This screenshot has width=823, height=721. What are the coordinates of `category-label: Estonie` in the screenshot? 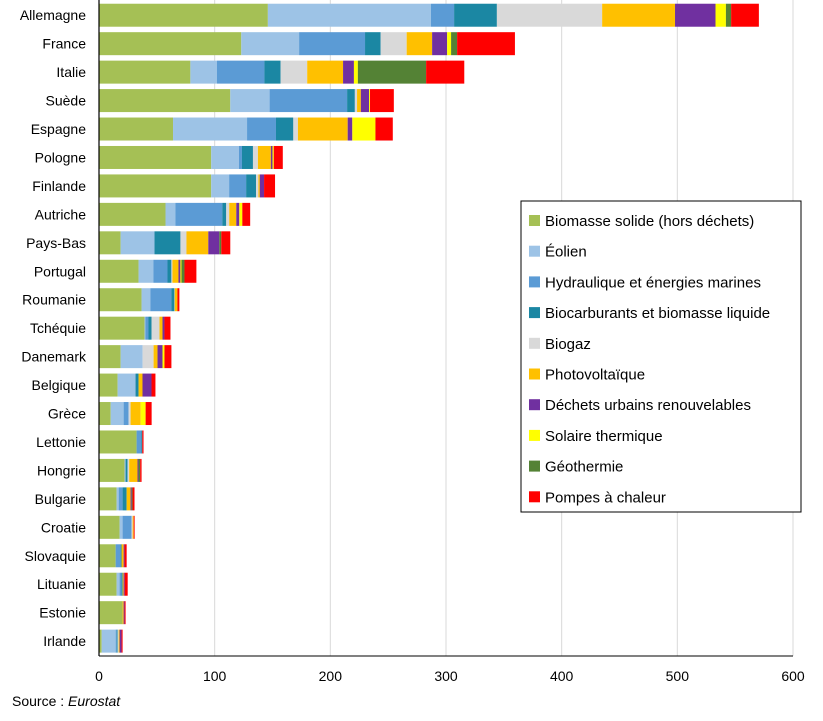 It's located at (62, 613).